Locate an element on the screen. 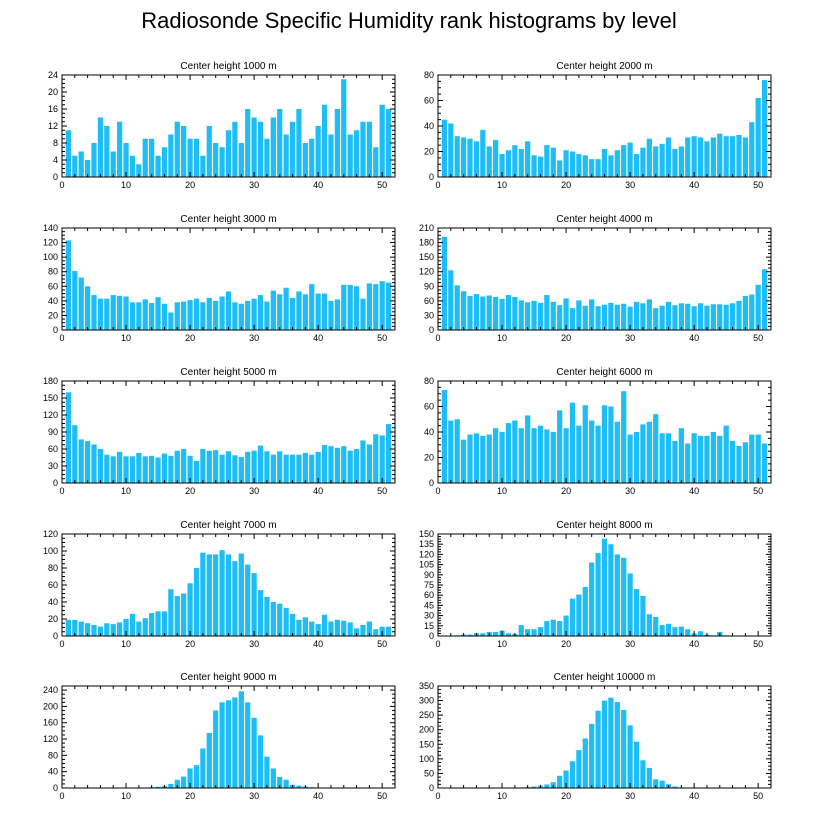  y-tick-label: 180 is located at coordinates (426, 243).